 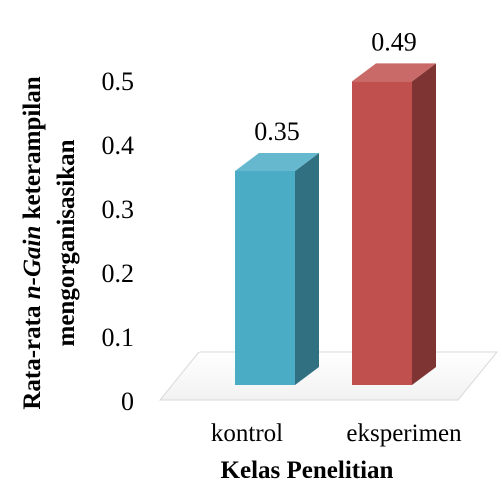 I want to click on x-axis-title: Kelas Penelitian, so click(x=307, y=470).